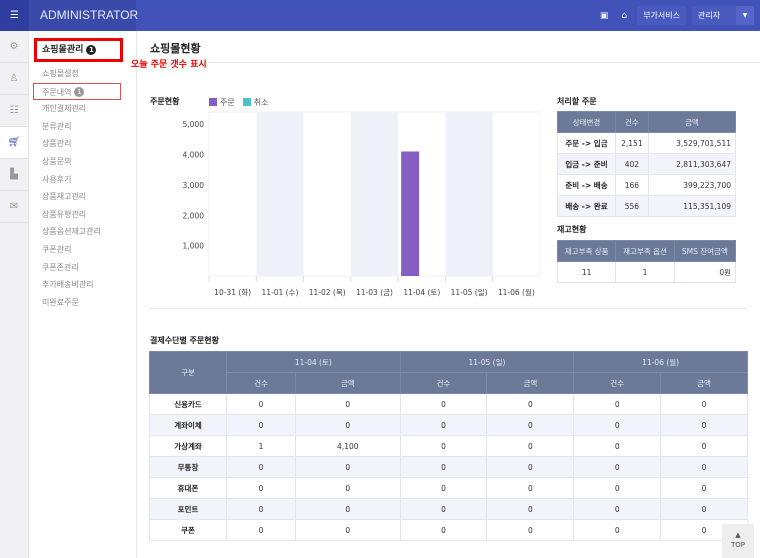 The height and width of the screenshot is (558, 760). Describe the element at coordinates (68, 285) in the screenshot. I see `sidebar-item-label: 추가배송비관리` at that location.